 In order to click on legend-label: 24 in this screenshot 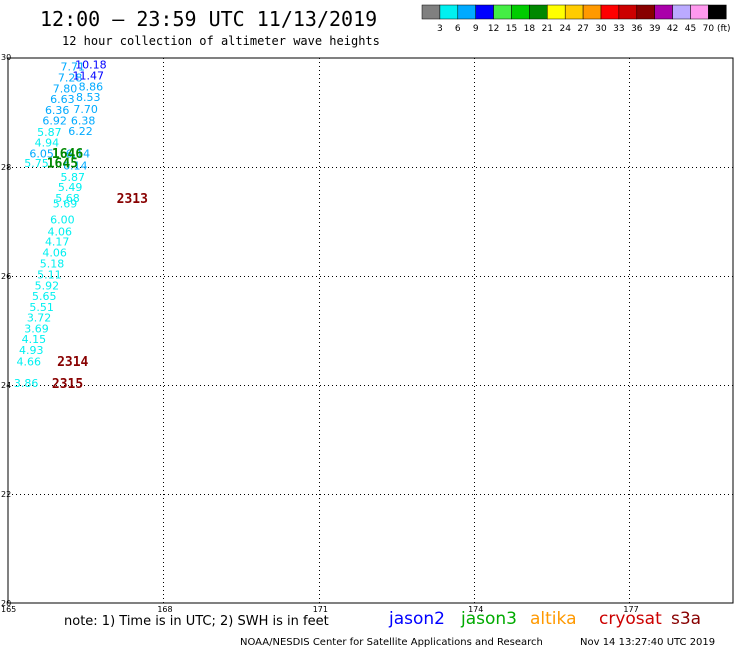, I will do `click(565, 29)`.